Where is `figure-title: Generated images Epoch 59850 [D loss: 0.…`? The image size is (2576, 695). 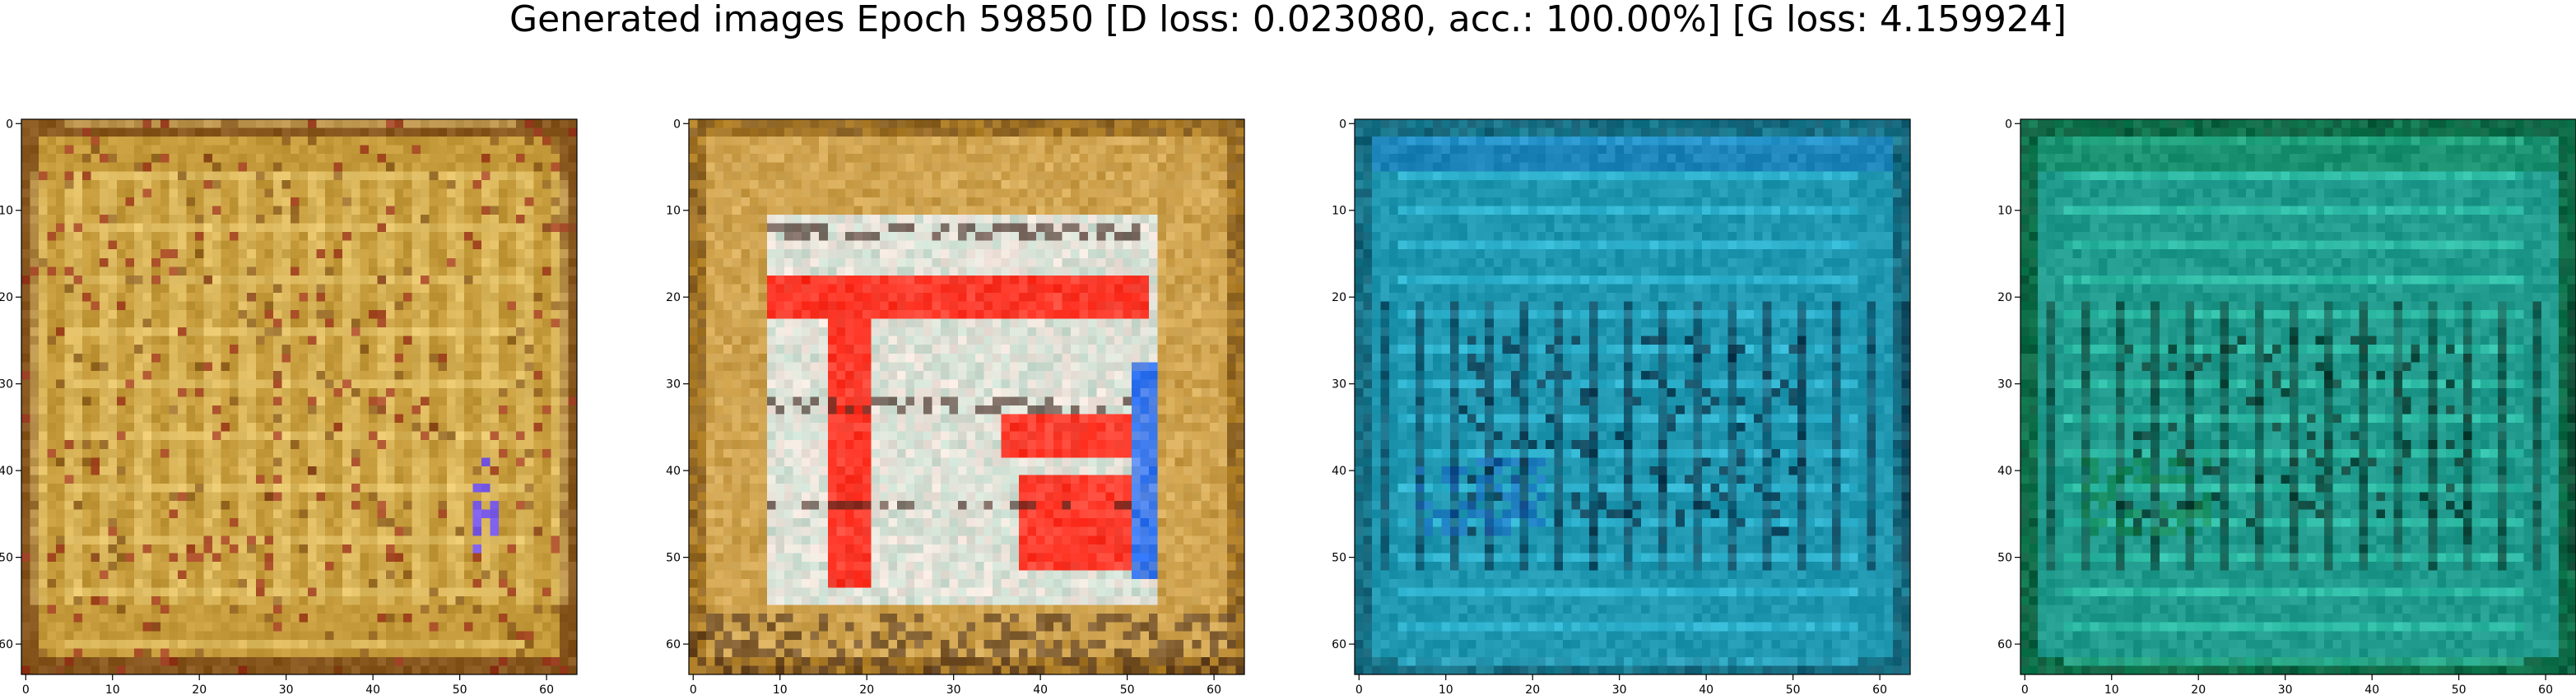 figure-title: Generated images Epoch 59850 [D loss: 0.… is located at coordinates (1288, 20).